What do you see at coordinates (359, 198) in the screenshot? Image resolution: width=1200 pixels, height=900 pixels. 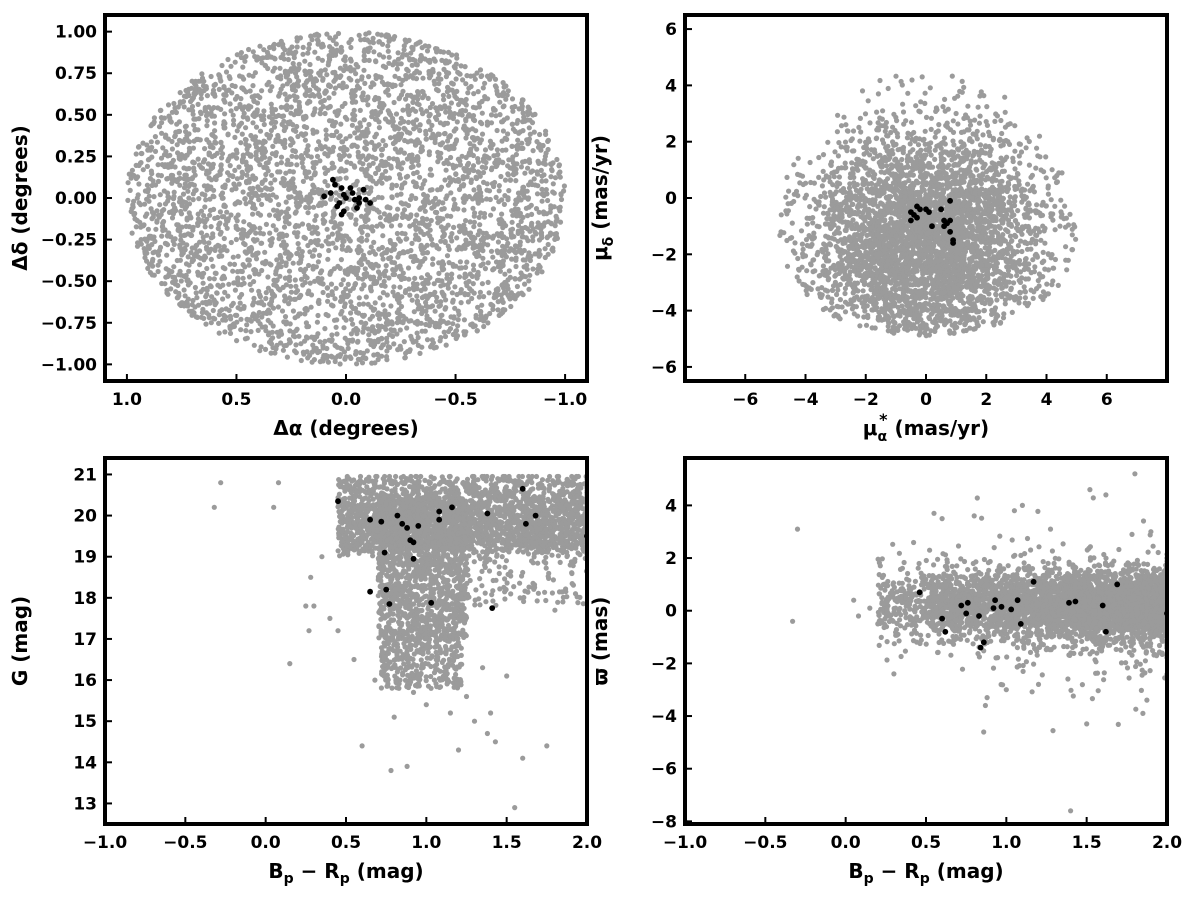 I see `member-star-point` at bounding box center [359, 198].